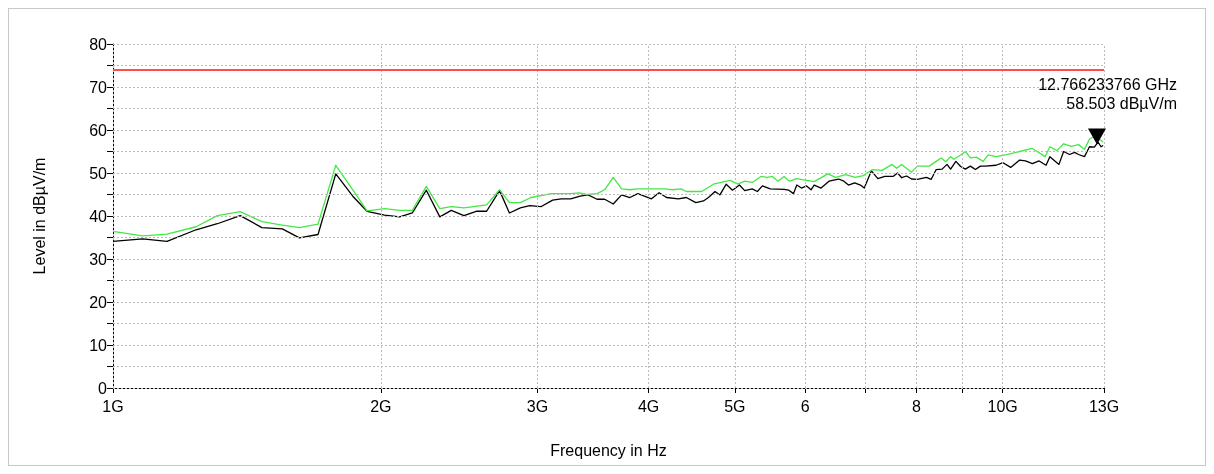 The width and height of the screenshot is (1214, 474). Describe the element at coordinates (98, 44) in the screenshot. I see `y-tick-label: 80` at that location.